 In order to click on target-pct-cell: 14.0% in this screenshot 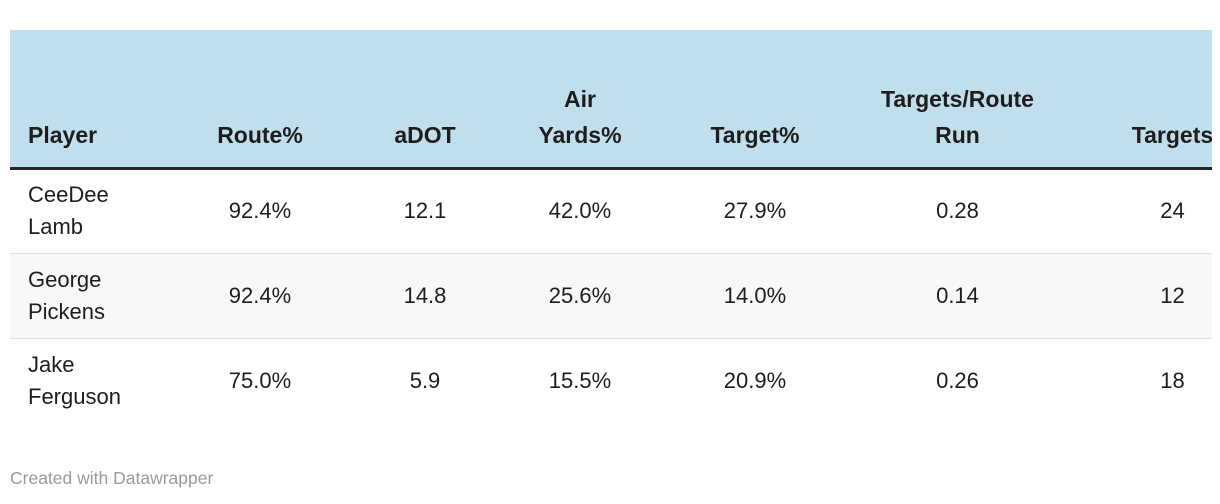, I will do `click(755, 296)`.